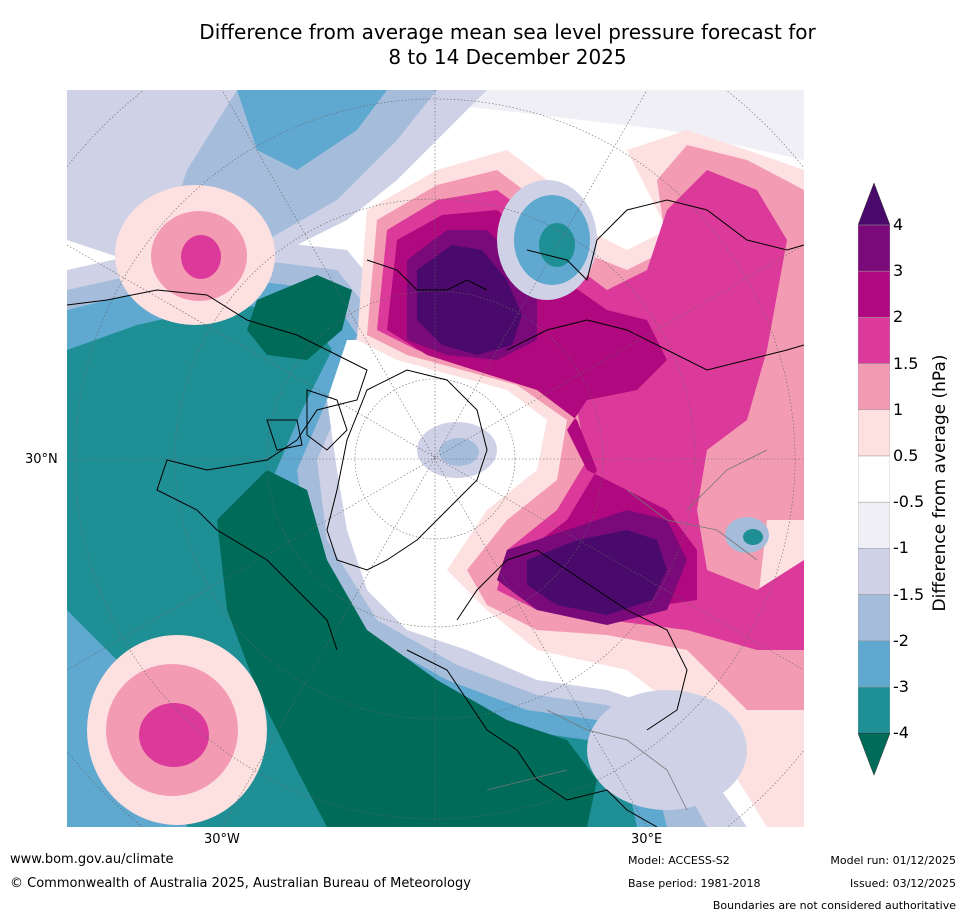  Describe the element at coordinates (909, 594) in the screenshot. I see `colorbar-tick-label: -1.5` at that location.